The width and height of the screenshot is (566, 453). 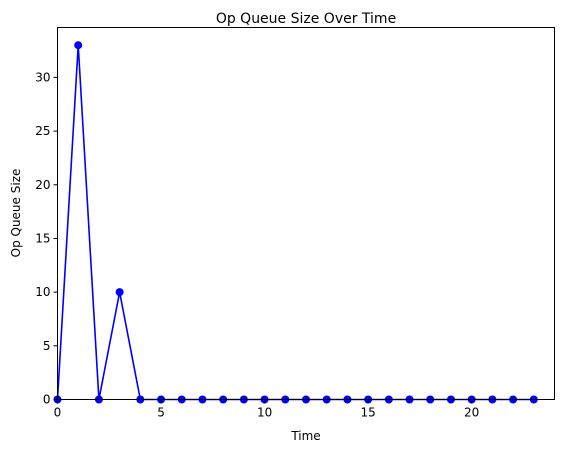 What do you see at coordinates (42, 131) in the screenshot?
I see `y-tick-label: 25` at bounding box center [42, 131].